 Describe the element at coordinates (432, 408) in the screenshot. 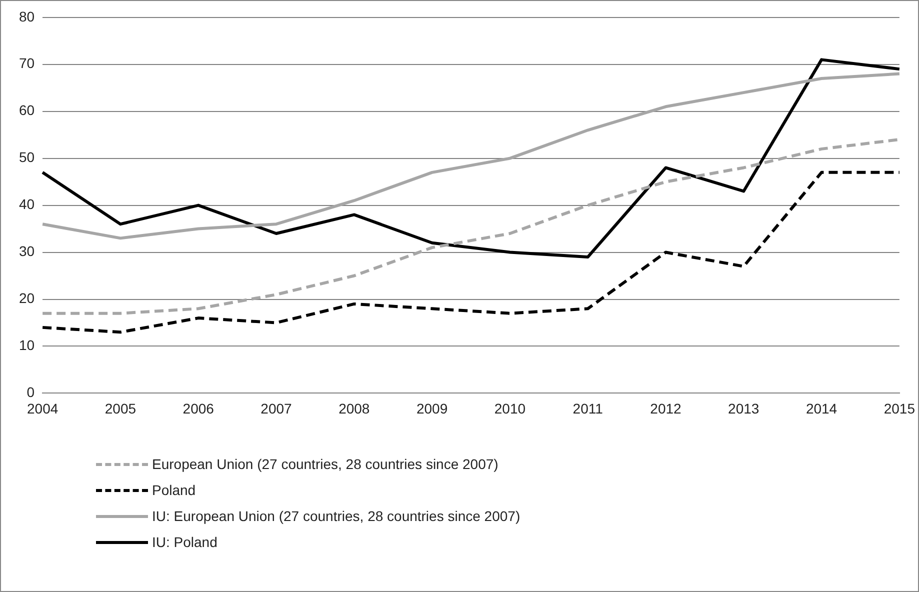

I see `x-tick-label: 2009` at that location.